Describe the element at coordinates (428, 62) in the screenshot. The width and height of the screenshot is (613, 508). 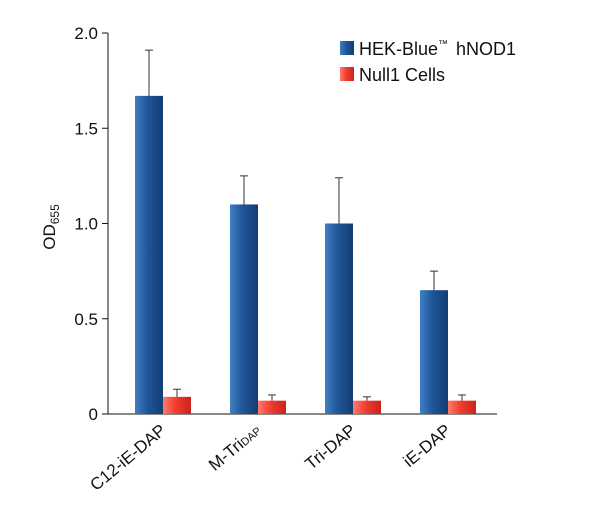
I see `legend: HEK-Blue™ hNOD1 Null1 Cells` at that location.